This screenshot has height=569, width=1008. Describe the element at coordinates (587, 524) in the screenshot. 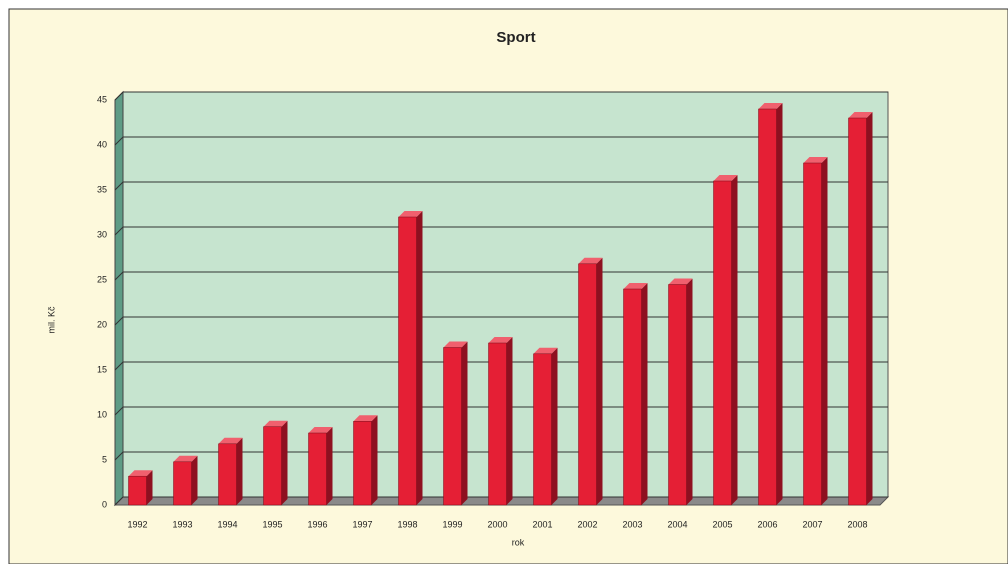

I see `x-tick-label: 2002` at that location.